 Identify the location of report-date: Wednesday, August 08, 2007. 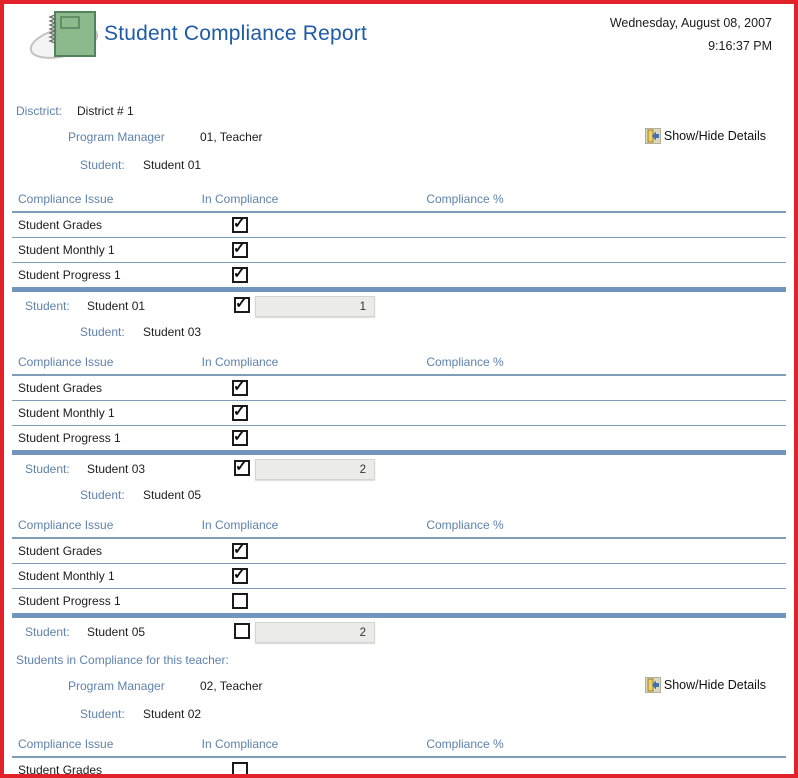
(690, 23).